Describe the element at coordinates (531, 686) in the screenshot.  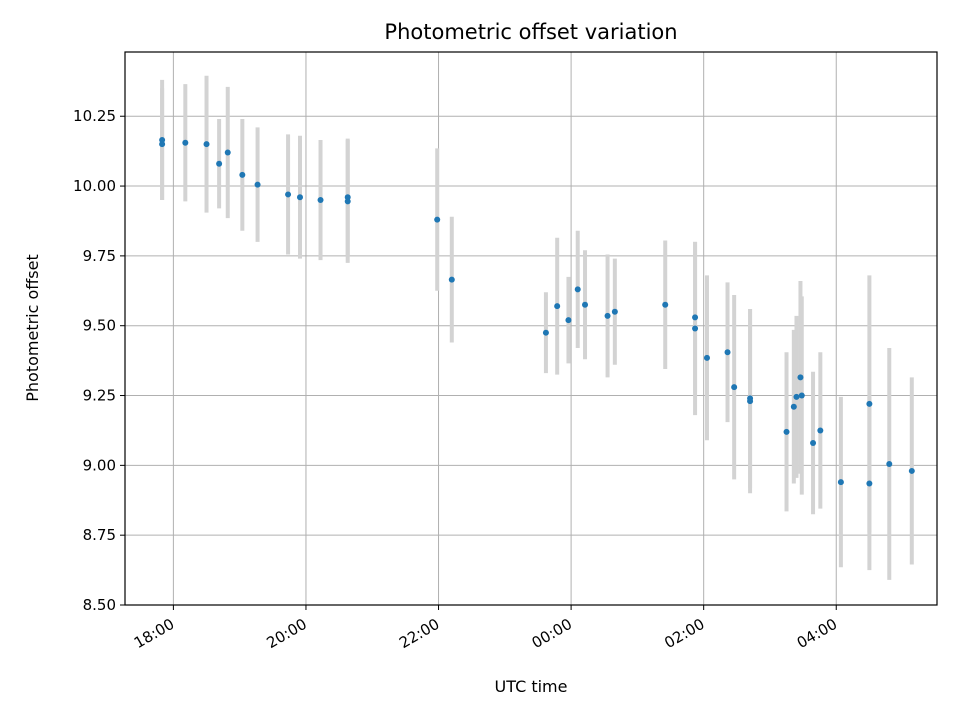
I see `x-axis-label: UTC time` at that location.